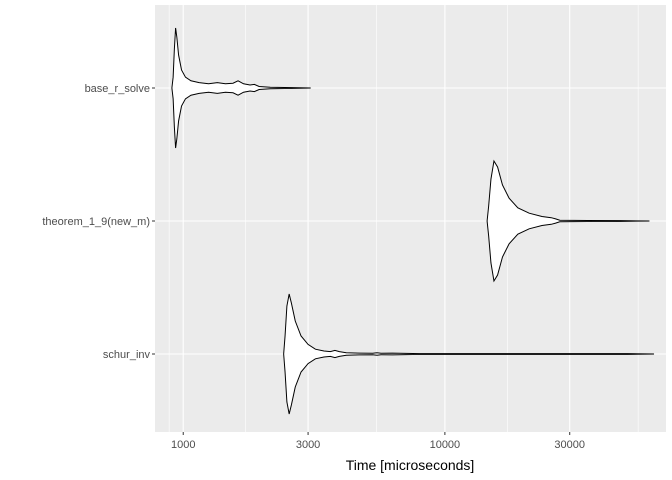 This screenshot has width=672, height=480. What do you see at coordinates (445, 445) in the screenshot?
I see `x-tick-label-2: 10000` at bounding box center [445, 445].